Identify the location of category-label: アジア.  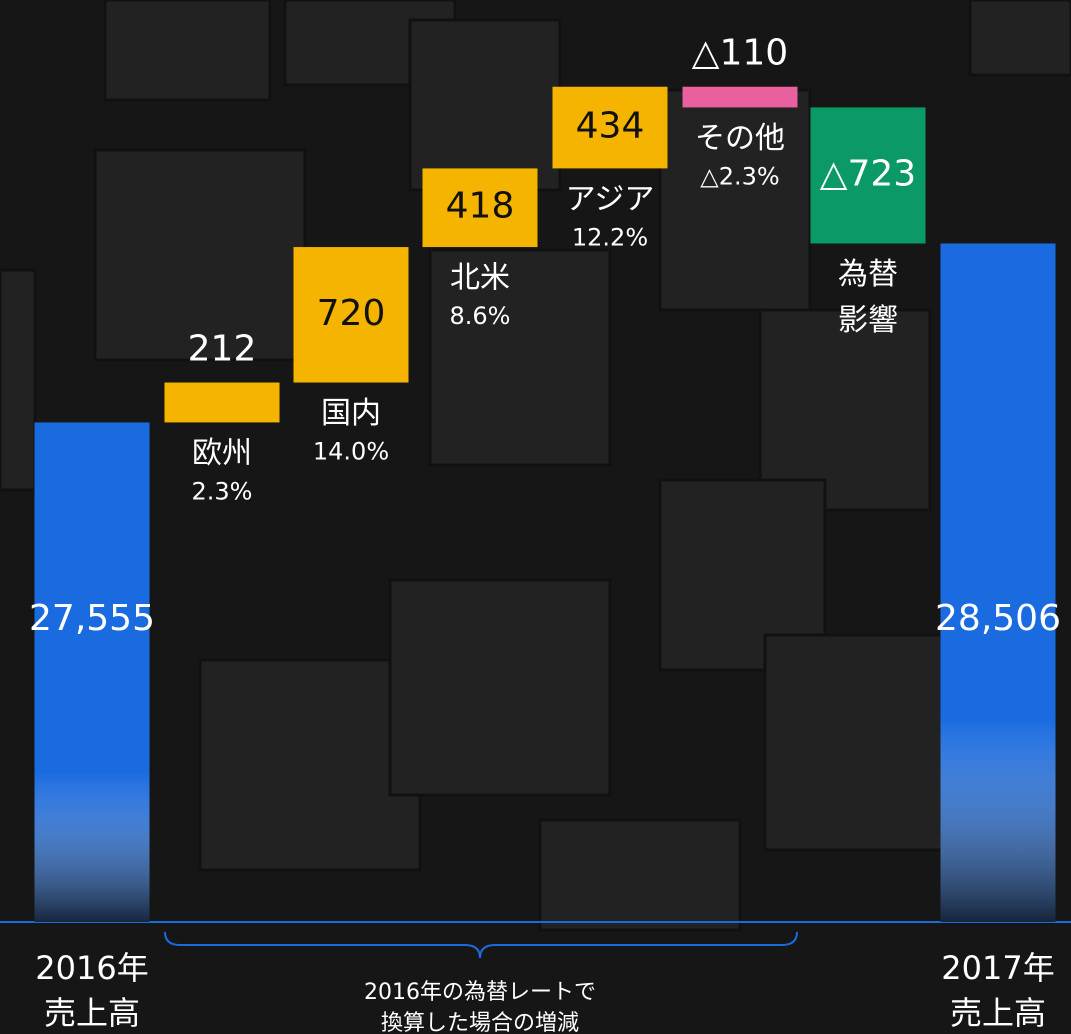
(610, 199).